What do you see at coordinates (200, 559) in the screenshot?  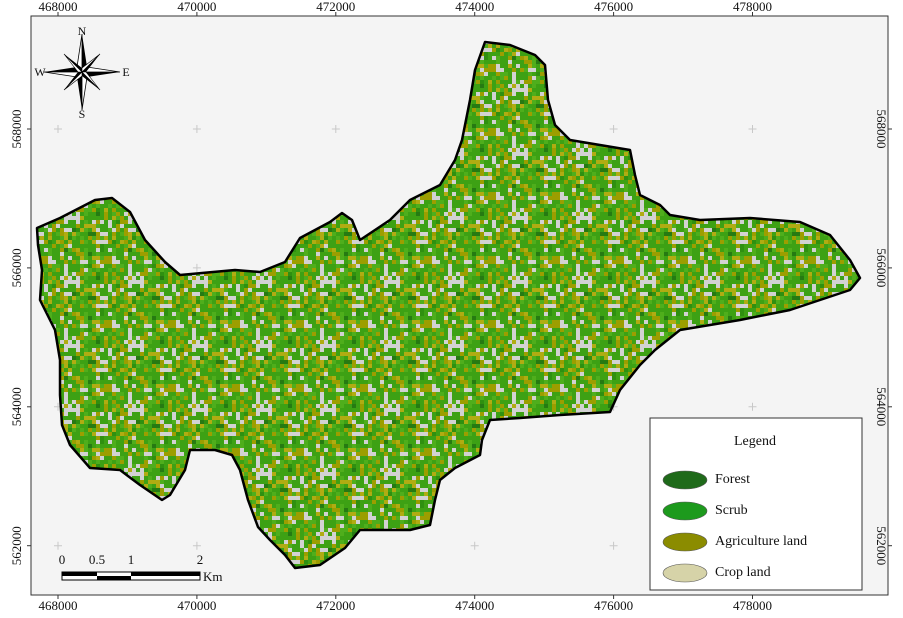 I see `scale-label: 2` at bounding box center [200, 559].